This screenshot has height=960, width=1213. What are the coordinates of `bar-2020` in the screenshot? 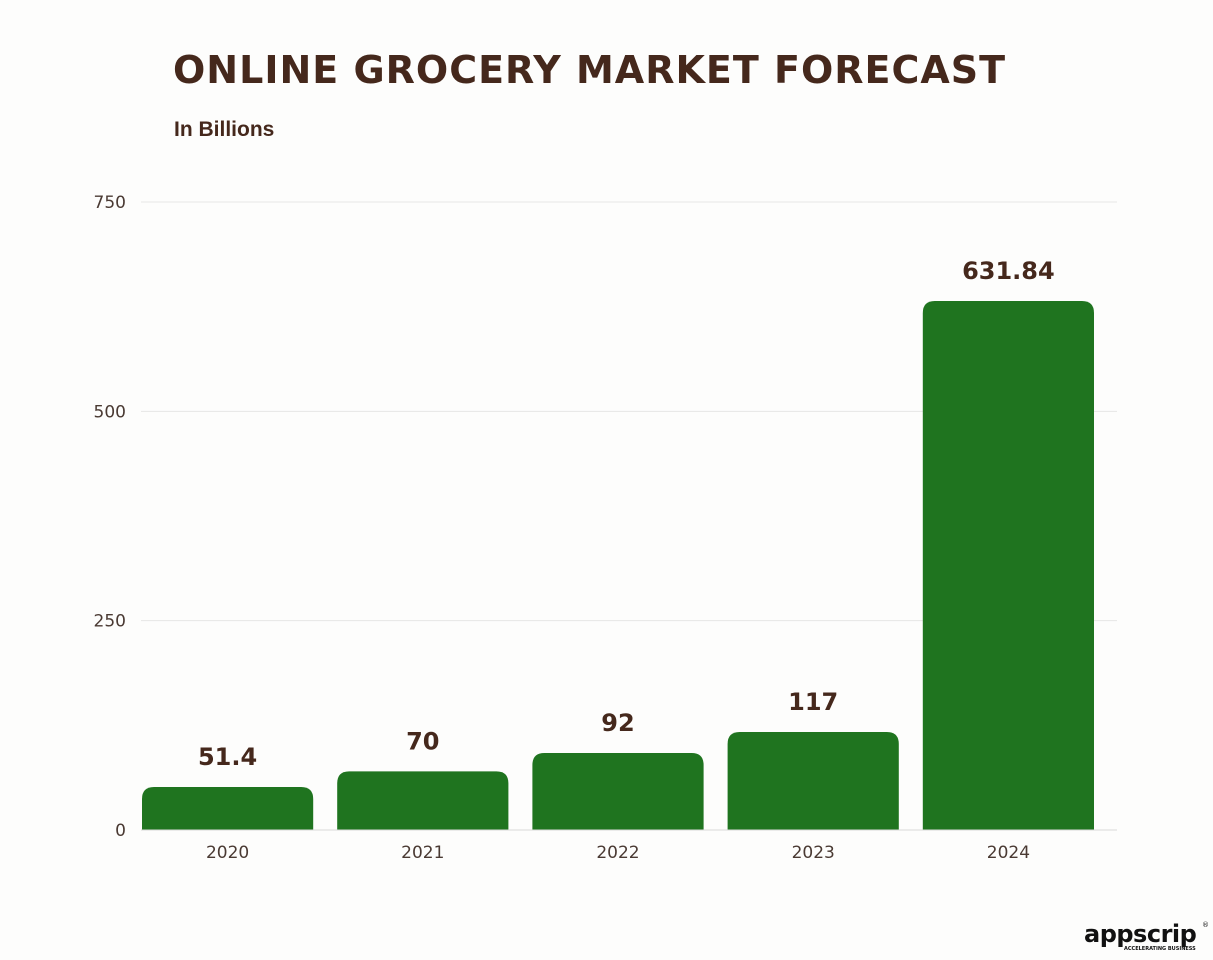 It's located at (228, 808).